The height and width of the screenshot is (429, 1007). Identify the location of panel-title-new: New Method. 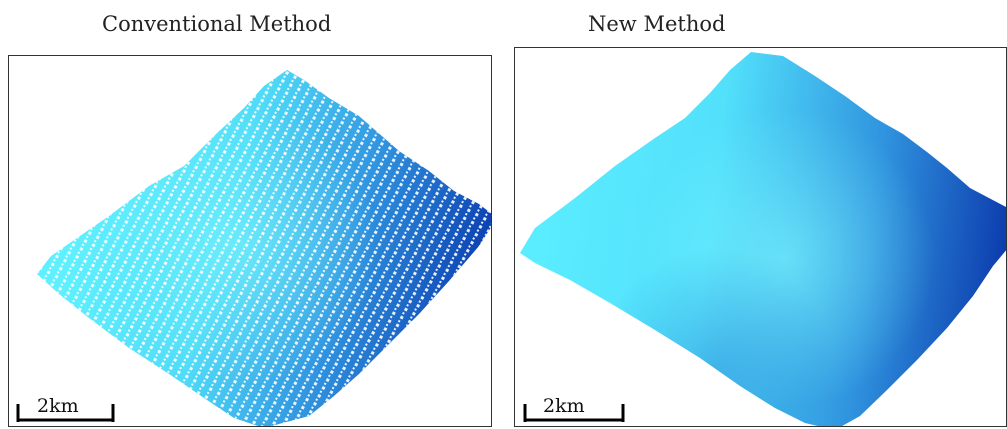
(657, 24).